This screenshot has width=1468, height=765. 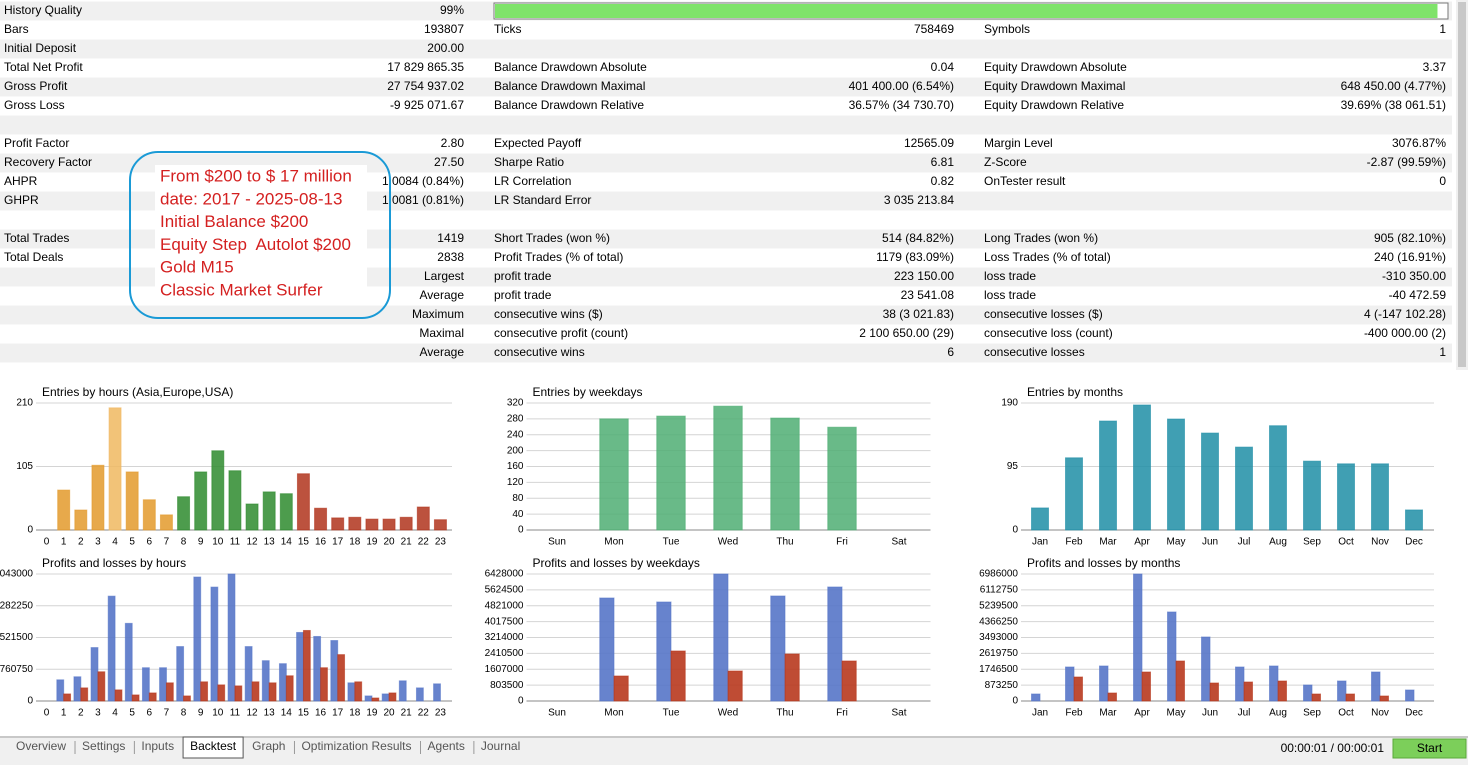 I want to click on x-tick-label: 23, so click(x=441, y=713).